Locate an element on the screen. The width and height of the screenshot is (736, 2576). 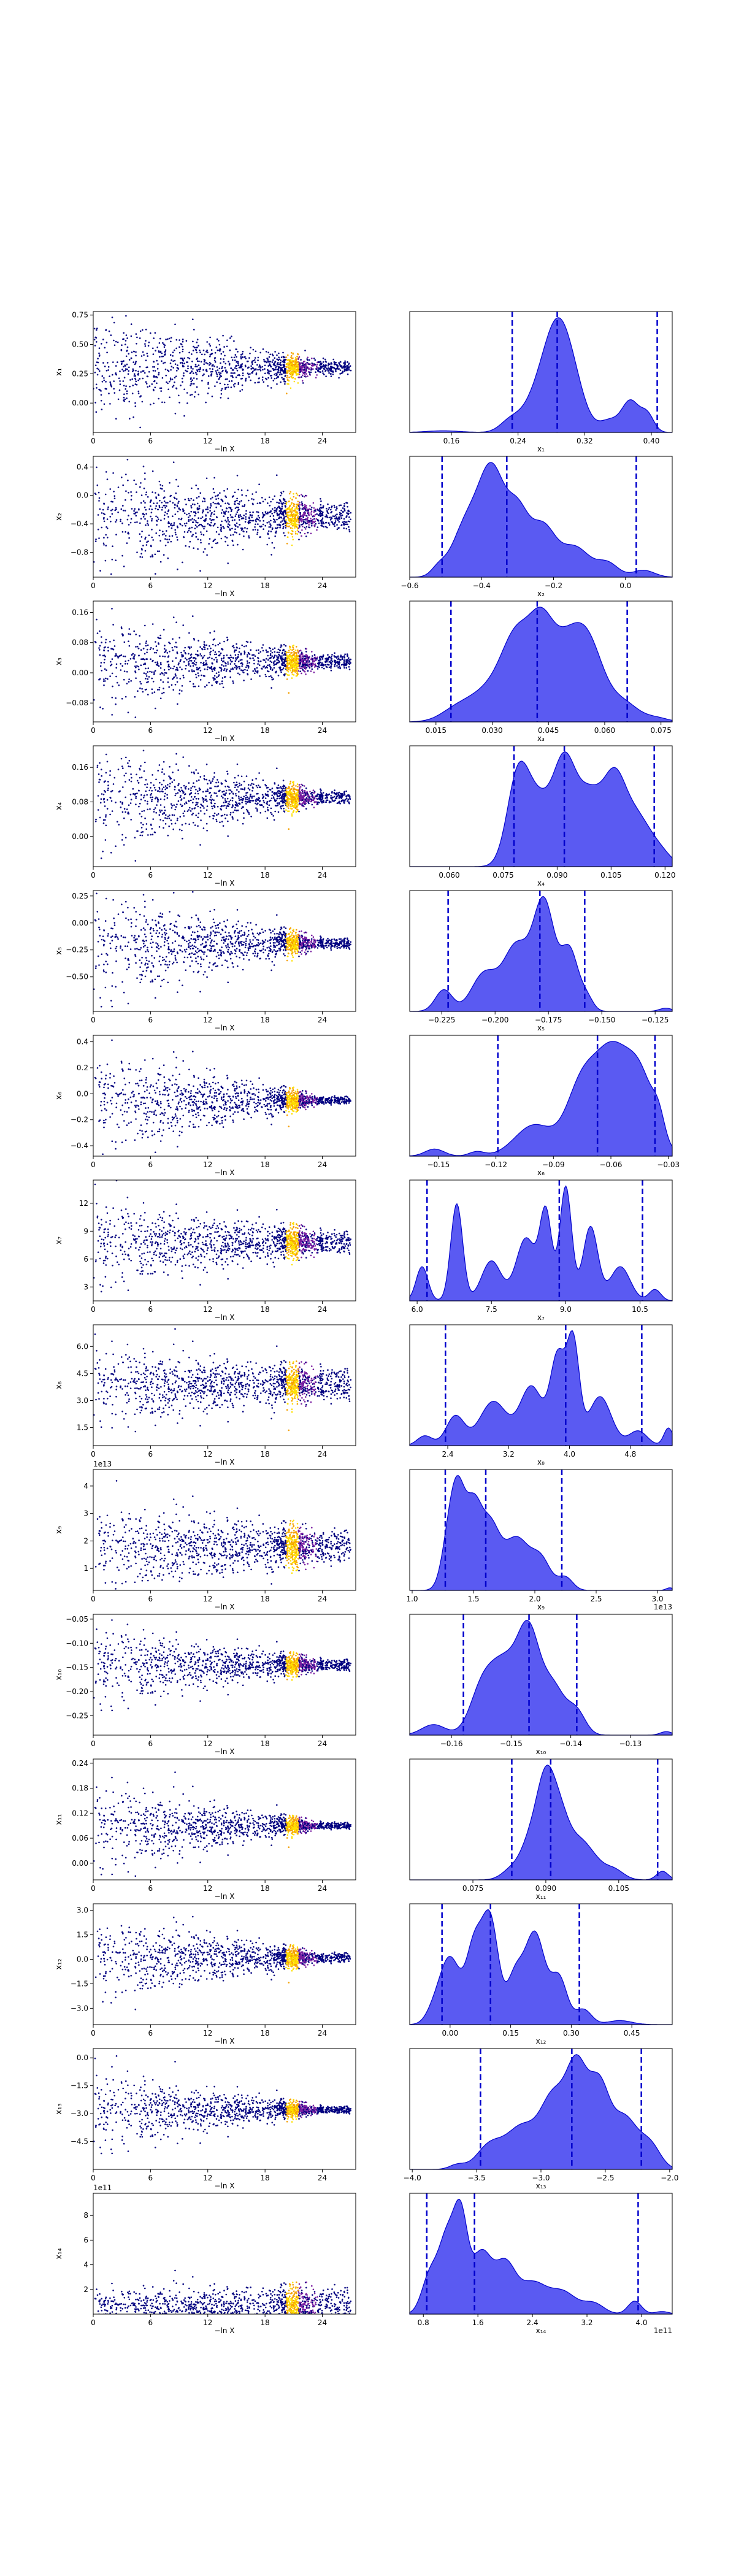
y-tick-label: 0.25 is located at coordinates (80, 373).